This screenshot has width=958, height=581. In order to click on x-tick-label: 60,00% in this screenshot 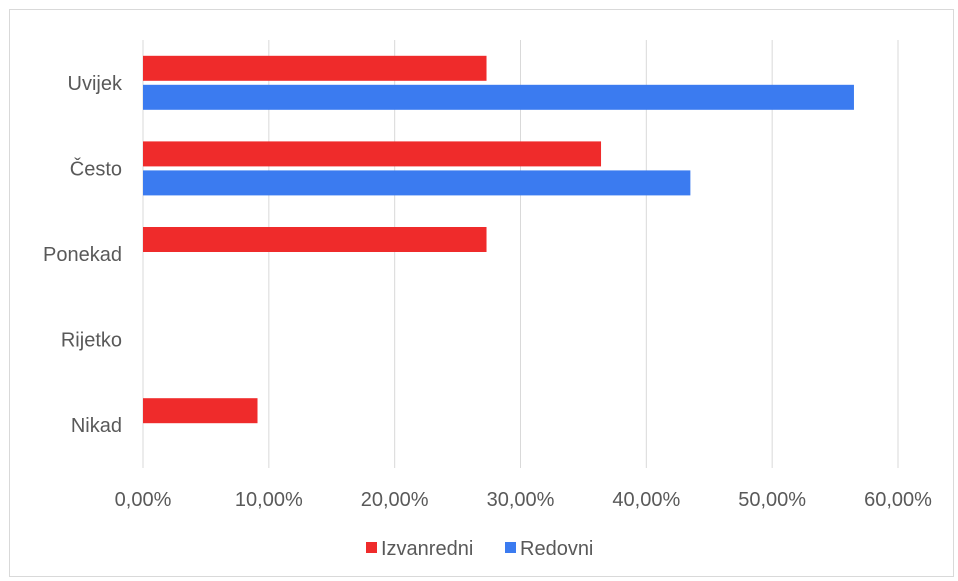, I will do `click(898, 500)`.